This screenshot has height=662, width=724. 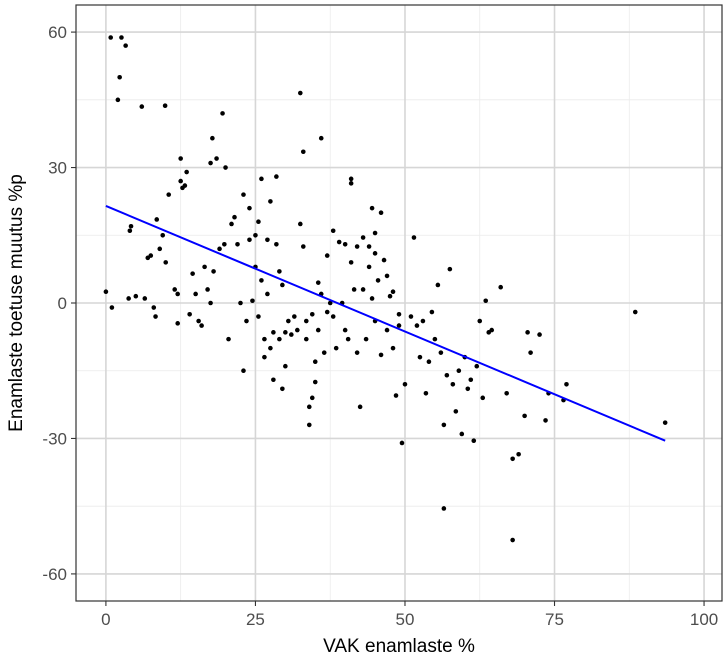 What do you see at coordinates (704, 619) in the screenshot?
I see `x-tick-label: 100` at bounding box center [704, 619].